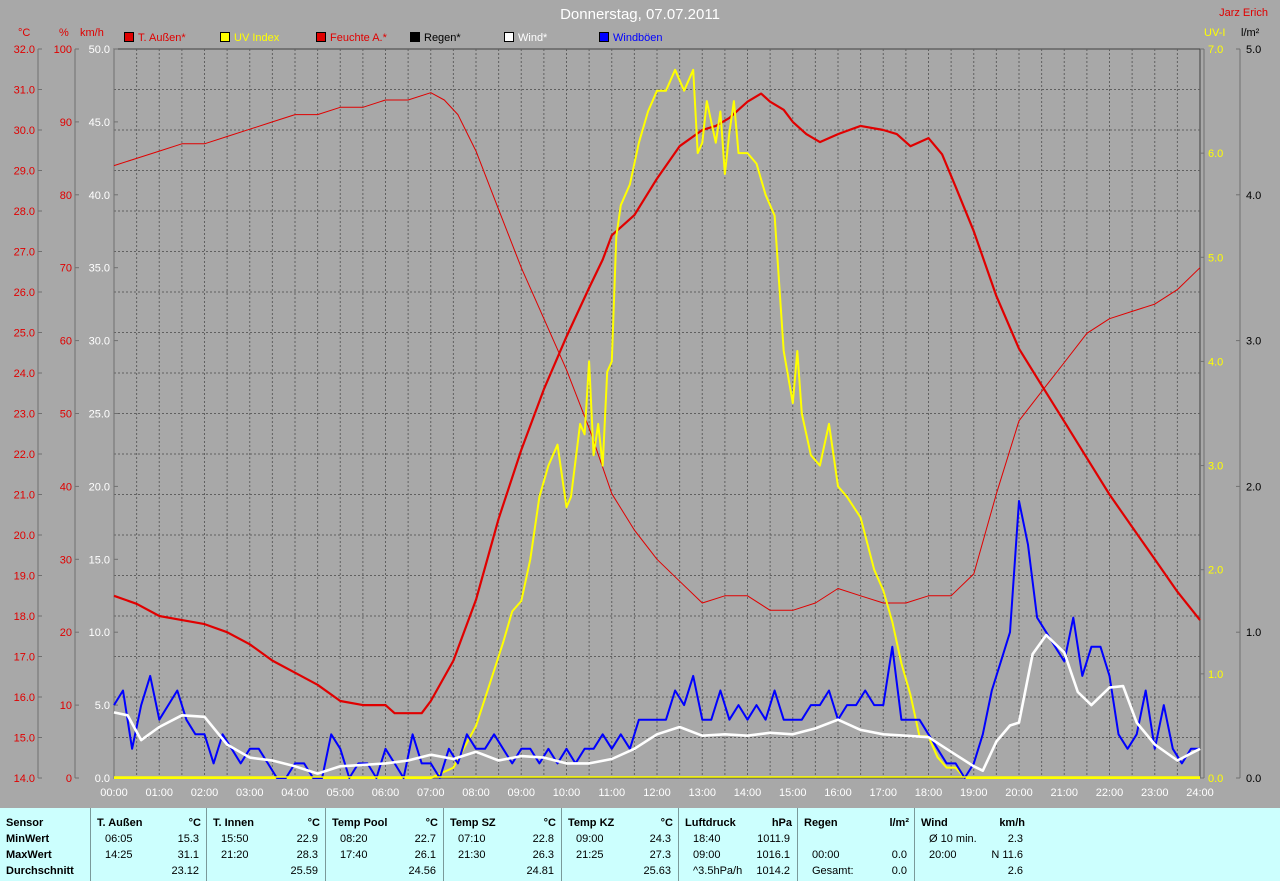 This screenshot has width=1280, height=881. Describe the element at coordinates (793, 793) in the screenshot. I see `x-tick-label: 15:00` at that location.